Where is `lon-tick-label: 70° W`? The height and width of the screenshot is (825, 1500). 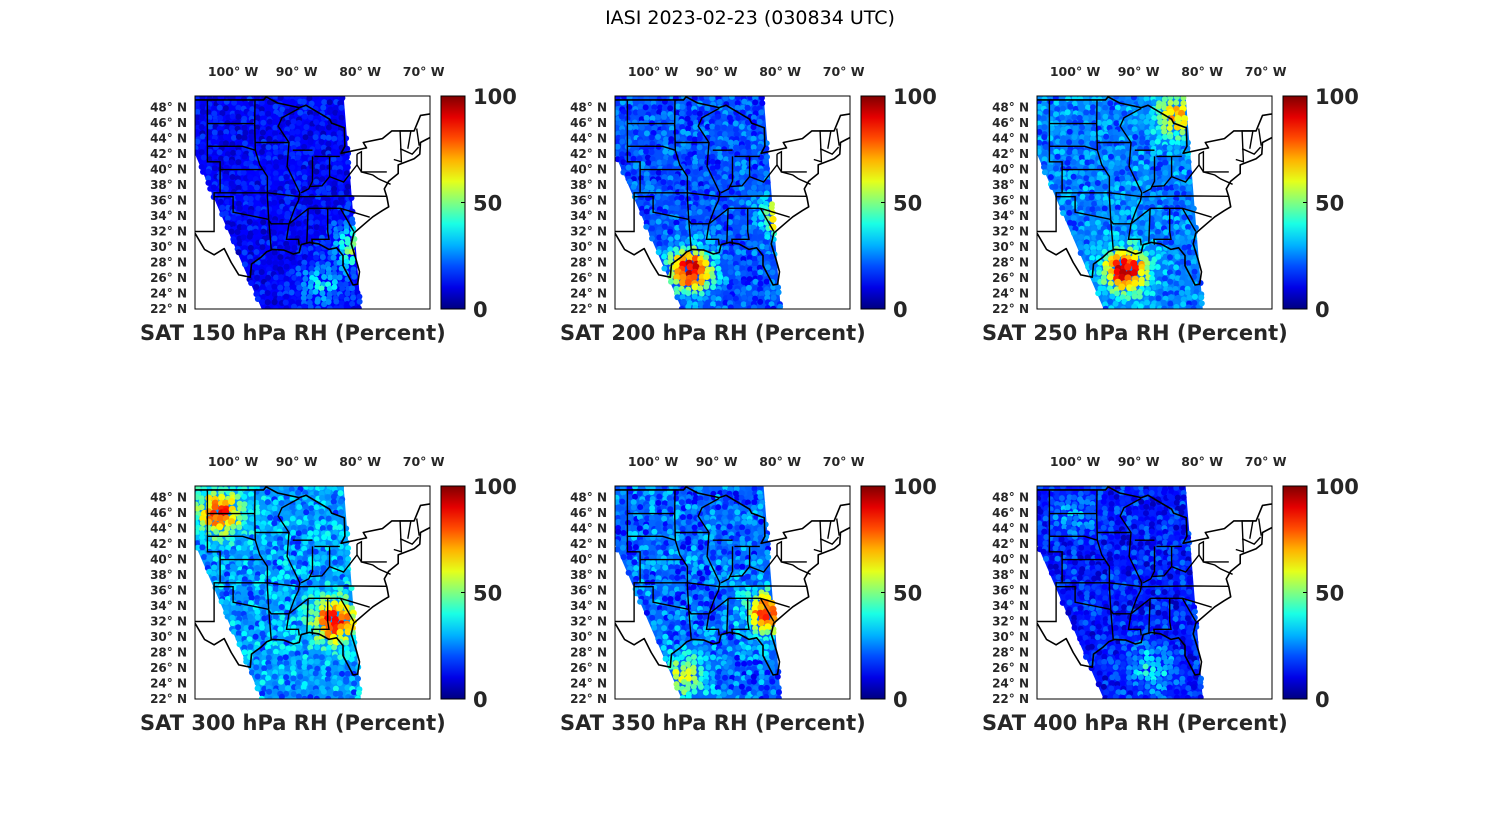 lon-tick-label: 70° W is located at coordinates (844, 71).